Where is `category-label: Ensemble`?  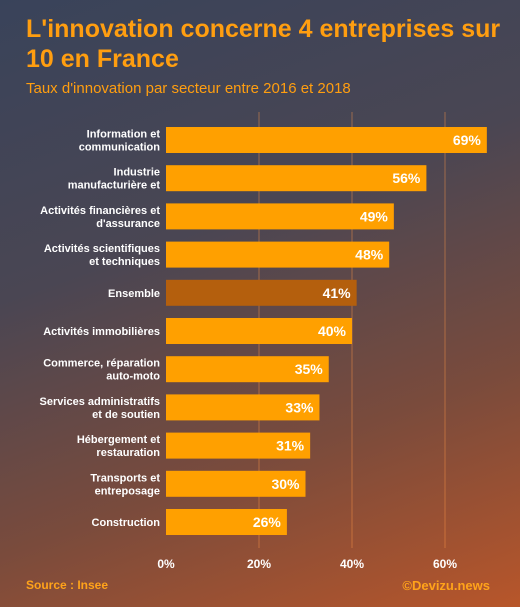 category-label: Ensemble is located at coordinates (134, 294).